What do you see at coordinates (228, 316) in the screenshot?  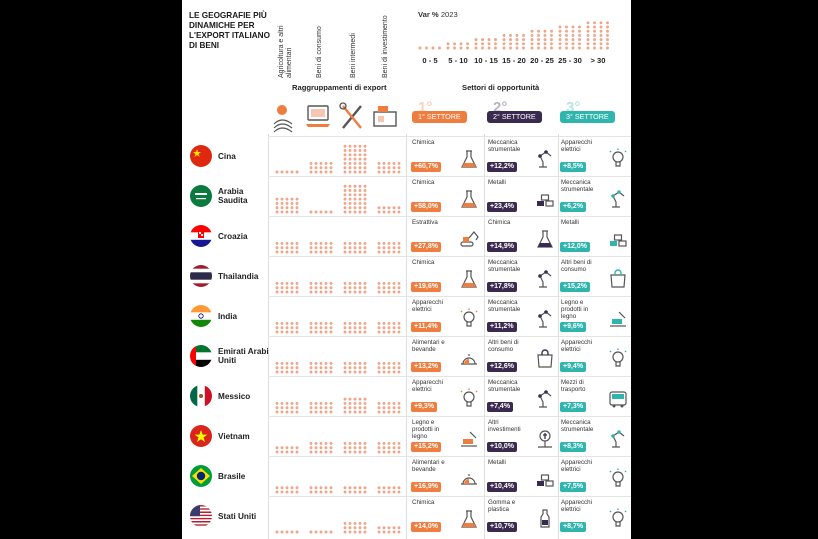 I see `country-name: India` at bounding box center [228, 316].